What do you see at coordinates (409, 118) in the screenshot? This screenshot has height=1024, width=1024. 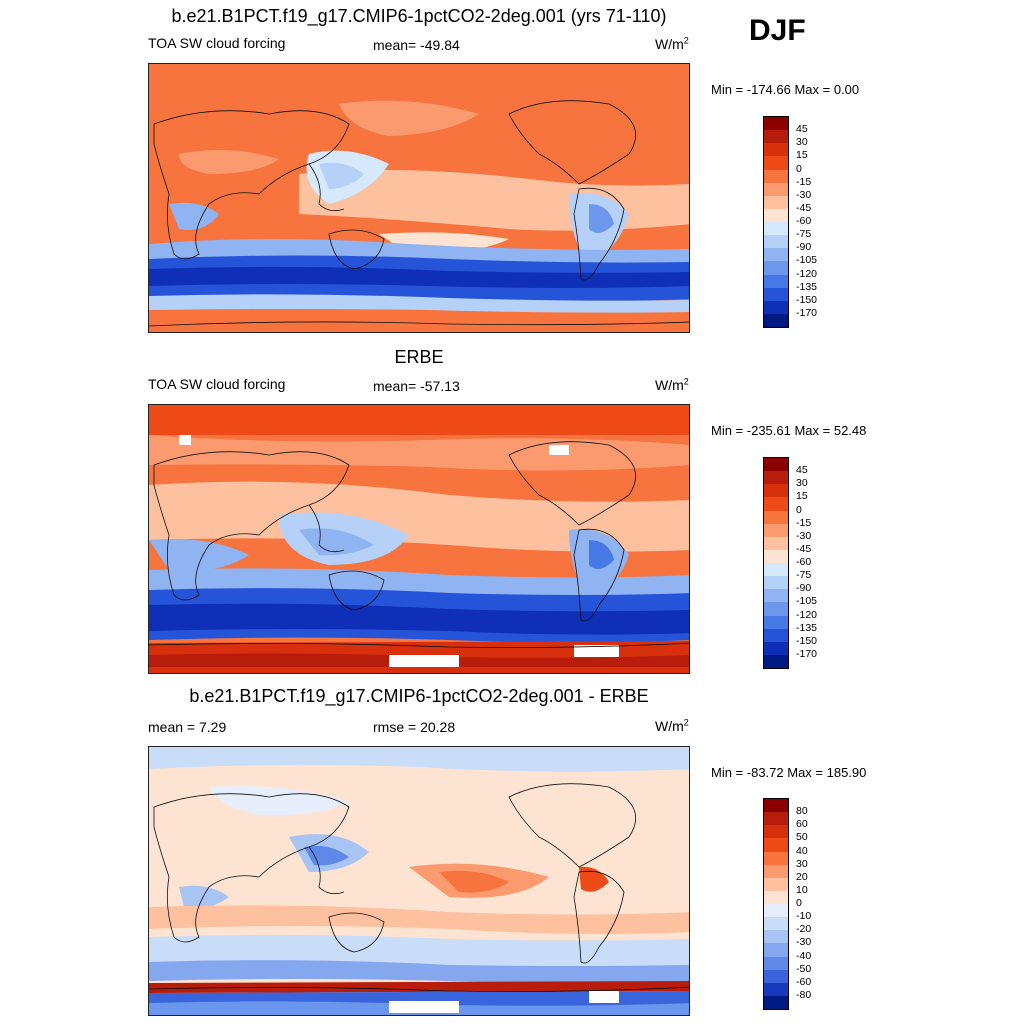 I see `field-north-pacific` at bounding box center [409, 118].